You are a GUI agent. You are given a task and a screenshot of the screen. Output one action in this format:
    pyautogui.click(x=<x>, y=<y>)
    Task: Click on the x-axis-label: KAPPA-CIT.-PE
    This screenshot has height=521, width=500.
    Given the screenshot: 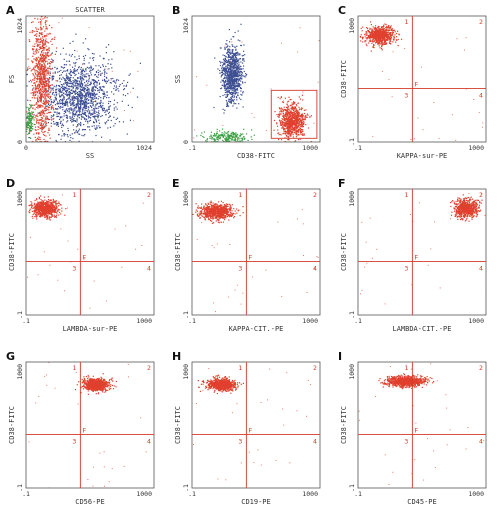 What is the action you would take?
    pyautogui.click(x=256, y=329)
    